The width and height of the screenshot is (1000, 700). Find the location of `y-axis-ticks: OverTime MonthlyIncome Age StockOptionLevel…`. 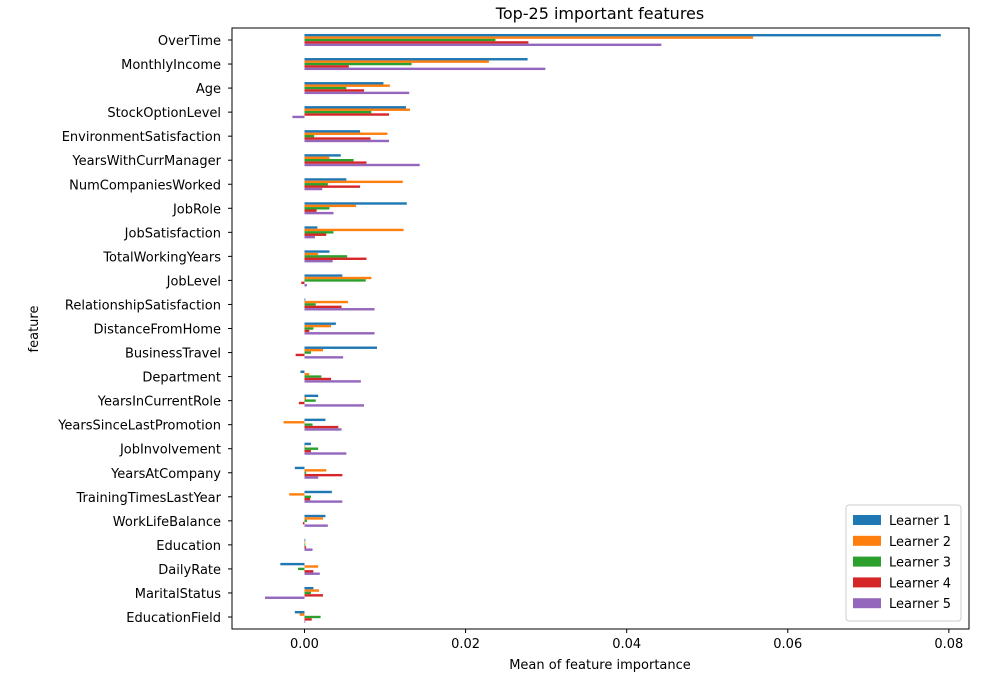

y-axis-ticks: OverTime MonthlyIncome Age StockOptionLevel… is located at coordinates (144, 330).